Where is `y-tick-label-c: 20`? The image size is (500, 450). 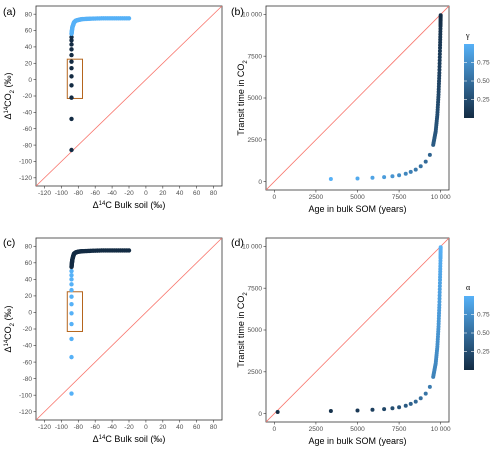 y-tick-label-c: 20 is located at coordinates (29, 296).